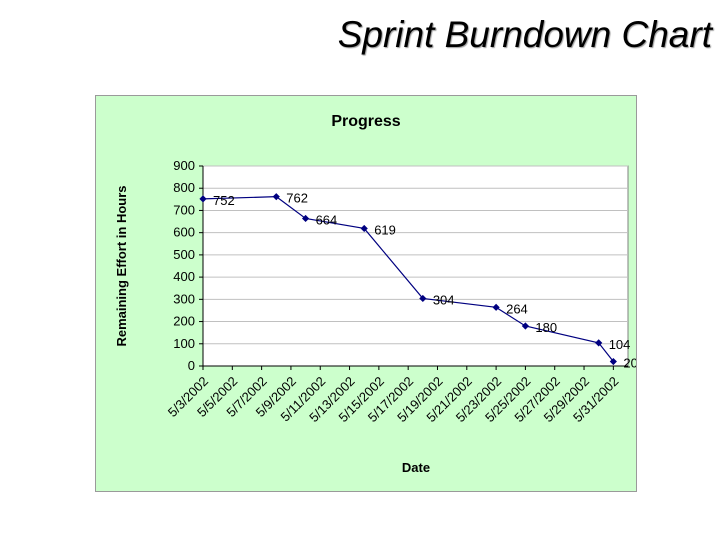 Image resolution: width=720 pixels, height=540 pixels. Describe the element at coordinates (184, 298) in the screenshot. I see `y-tick-label: 300` at that location.